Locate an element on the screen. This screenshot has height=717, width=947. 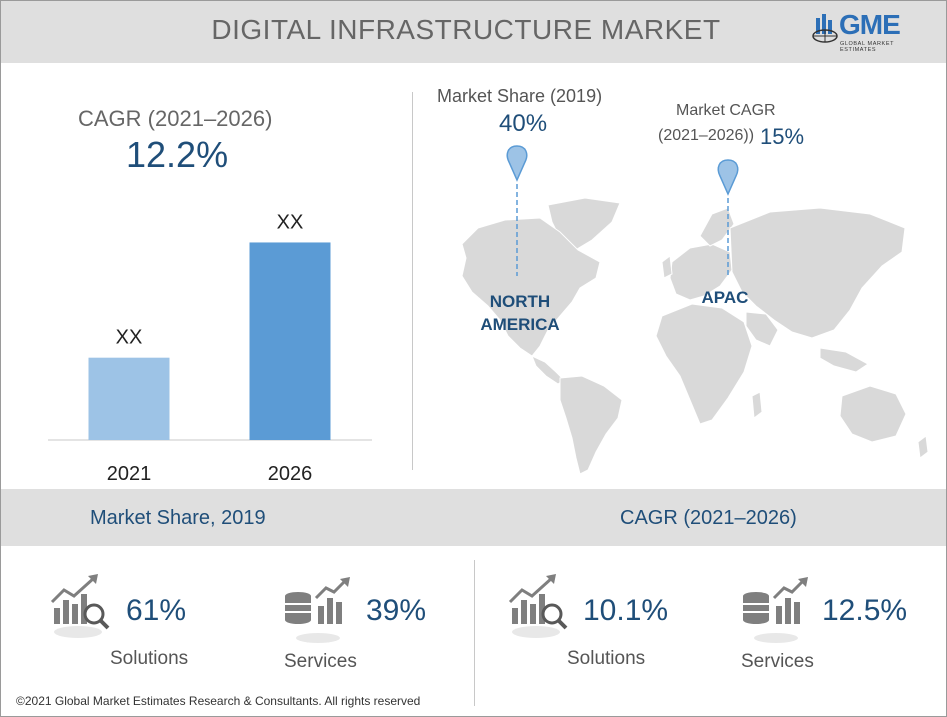
cagr-solutions-value: 10.1% is located at coordinates (626, 610).